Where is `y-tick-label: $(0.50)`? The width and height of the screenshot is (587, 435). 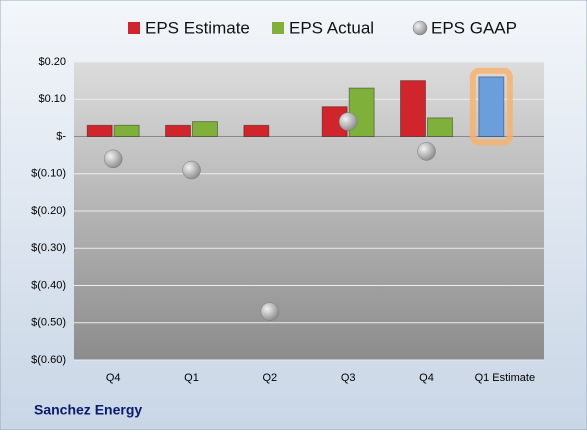 y-tick-label: $(0.50) is located at coordinates (48, 323).